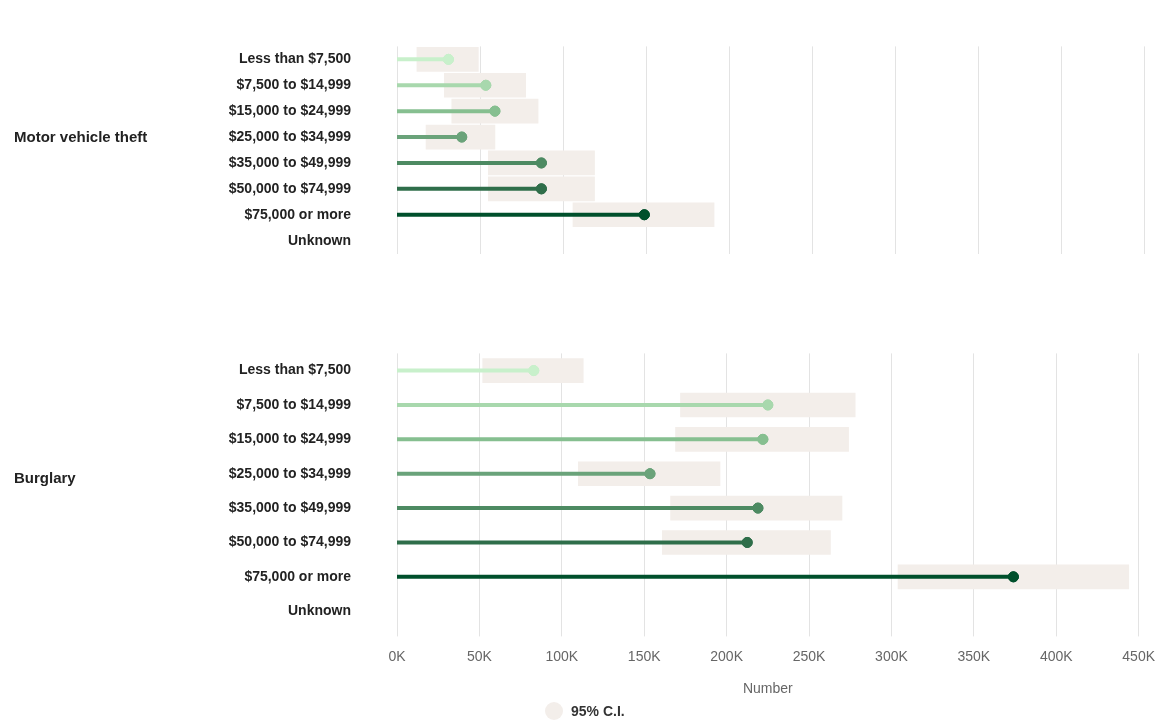 This screenshot has width=1167, height=722. What do you see at coordinates (1056, 655) in the screenshot?
I see `x-tick-label: 400K` at bounding box center [1056, 655].